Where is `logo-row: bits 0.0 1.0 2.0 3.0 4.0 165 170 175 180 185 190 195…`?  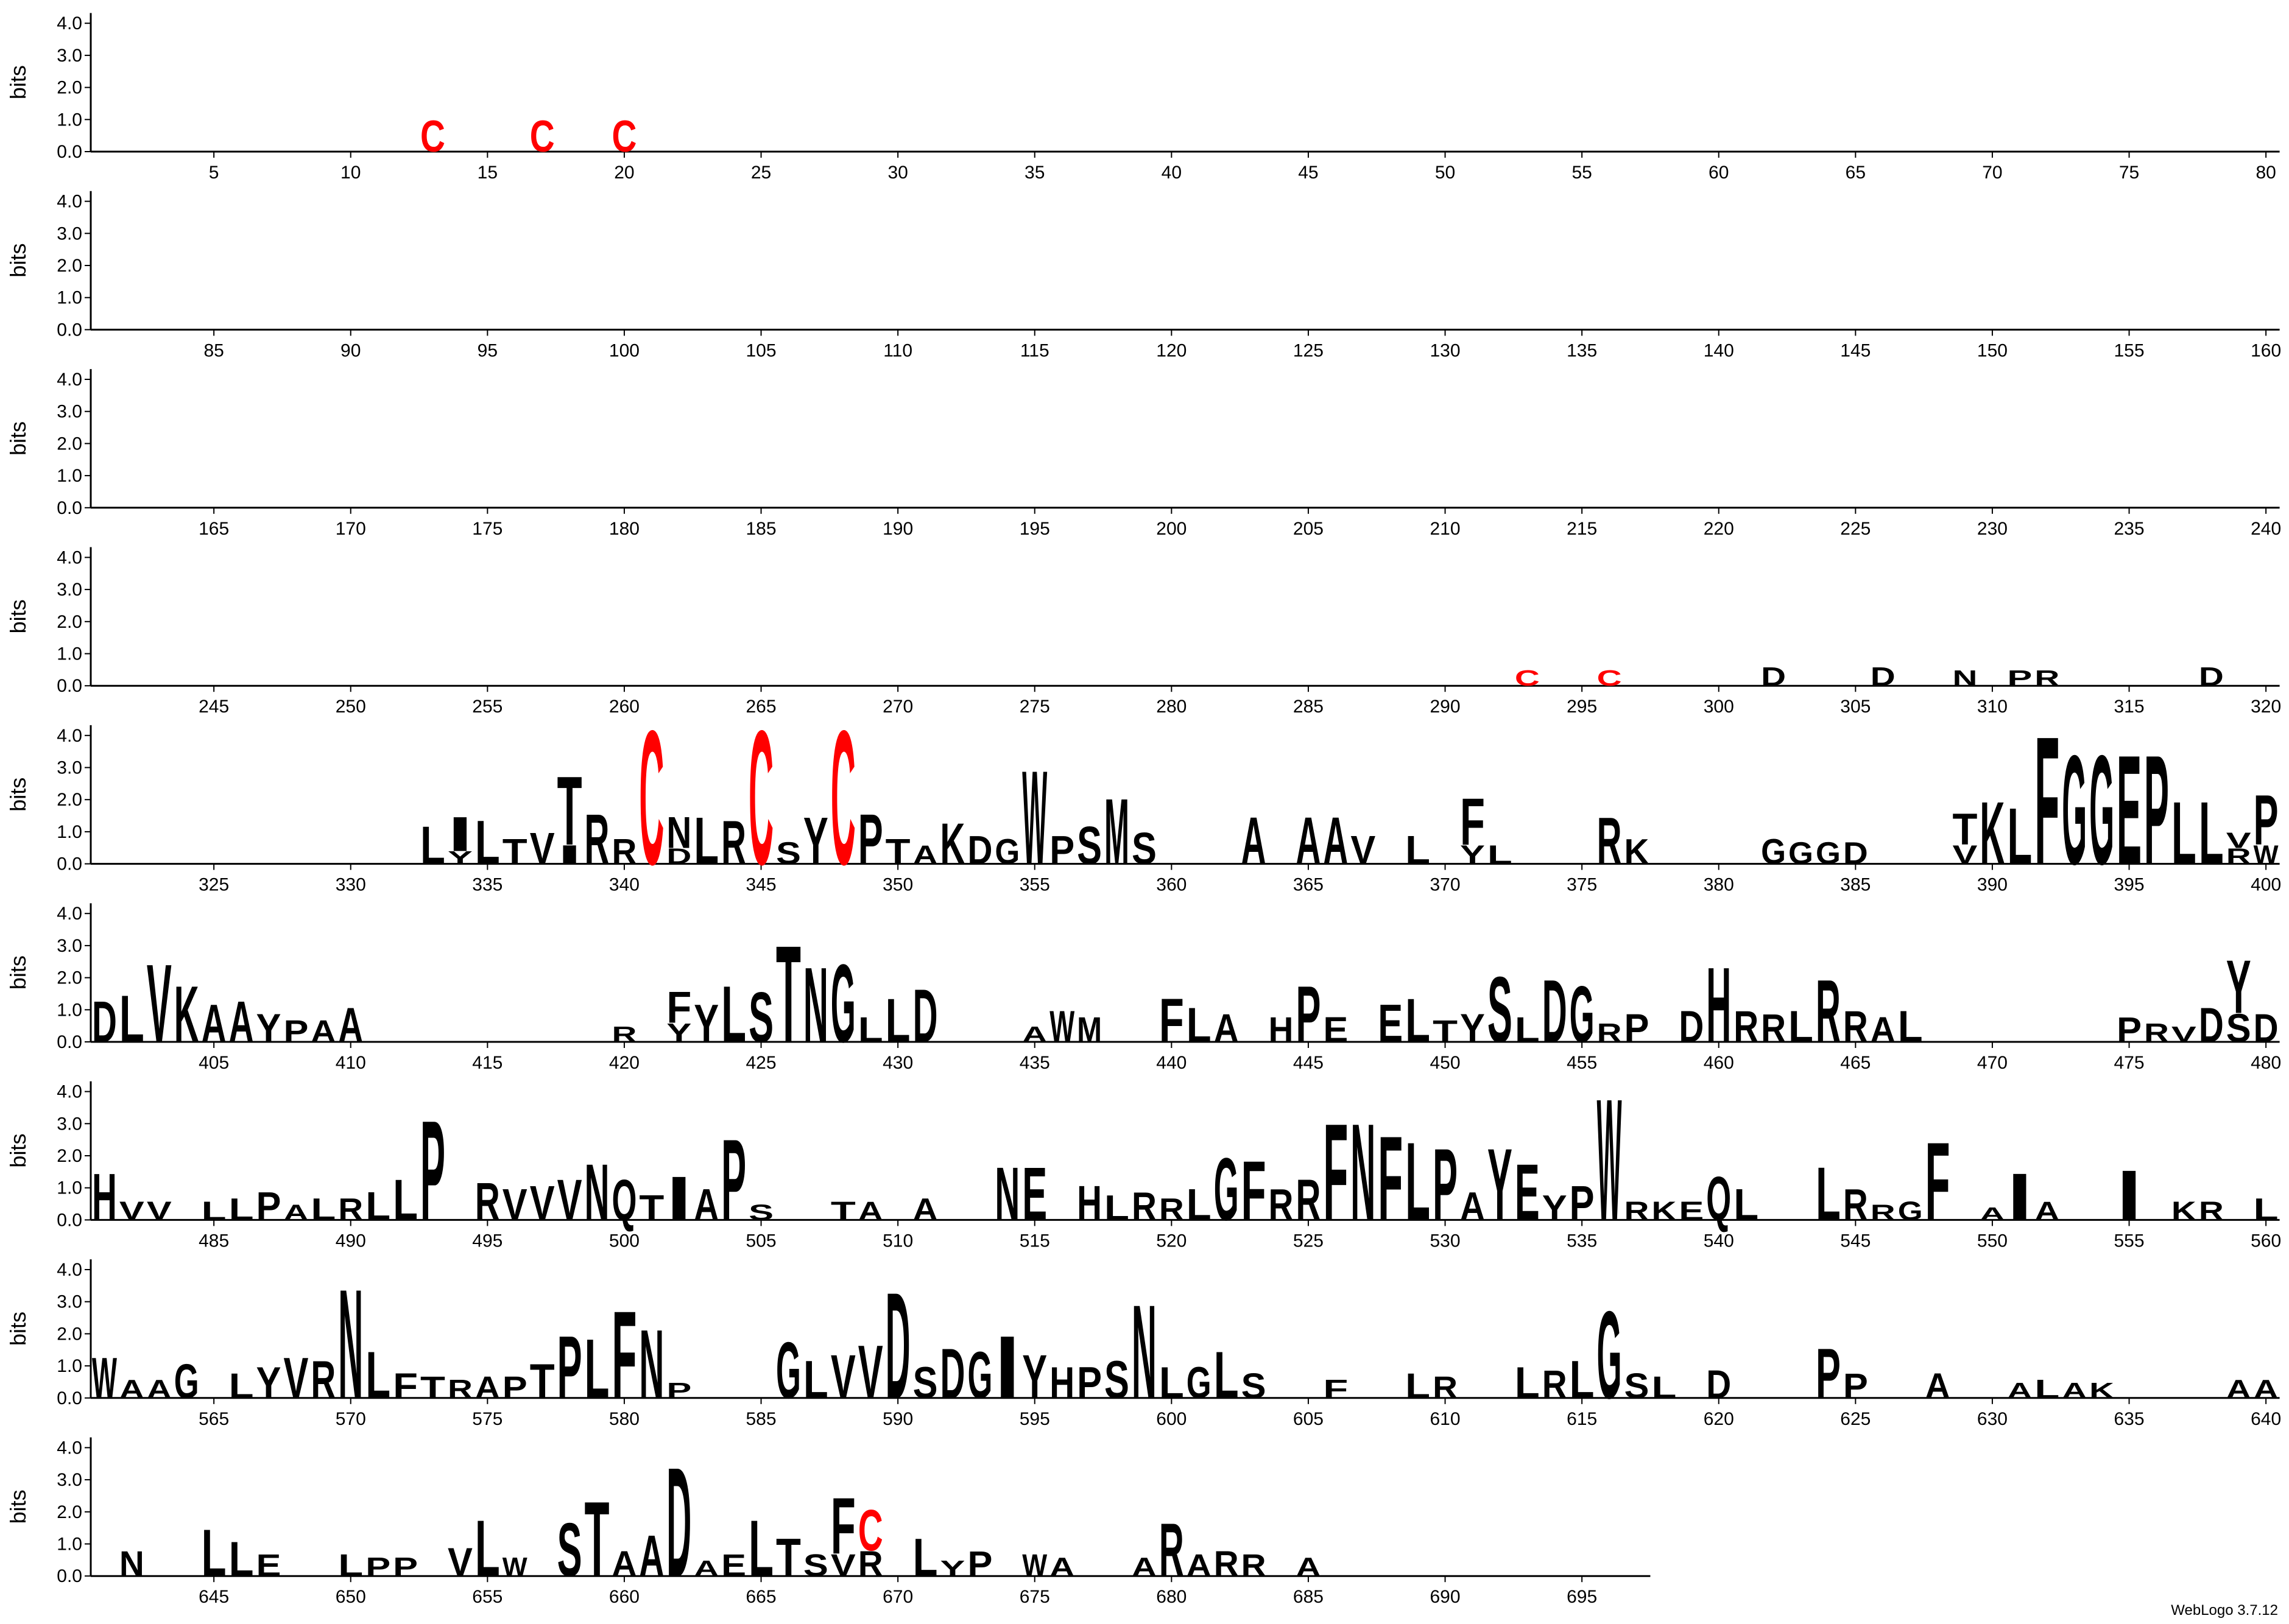
logo-row: bits 0.0 1.0 2.0 3.0 4.0 165 170 175 180 185 190 195… is located at coordinates (1143, 454).